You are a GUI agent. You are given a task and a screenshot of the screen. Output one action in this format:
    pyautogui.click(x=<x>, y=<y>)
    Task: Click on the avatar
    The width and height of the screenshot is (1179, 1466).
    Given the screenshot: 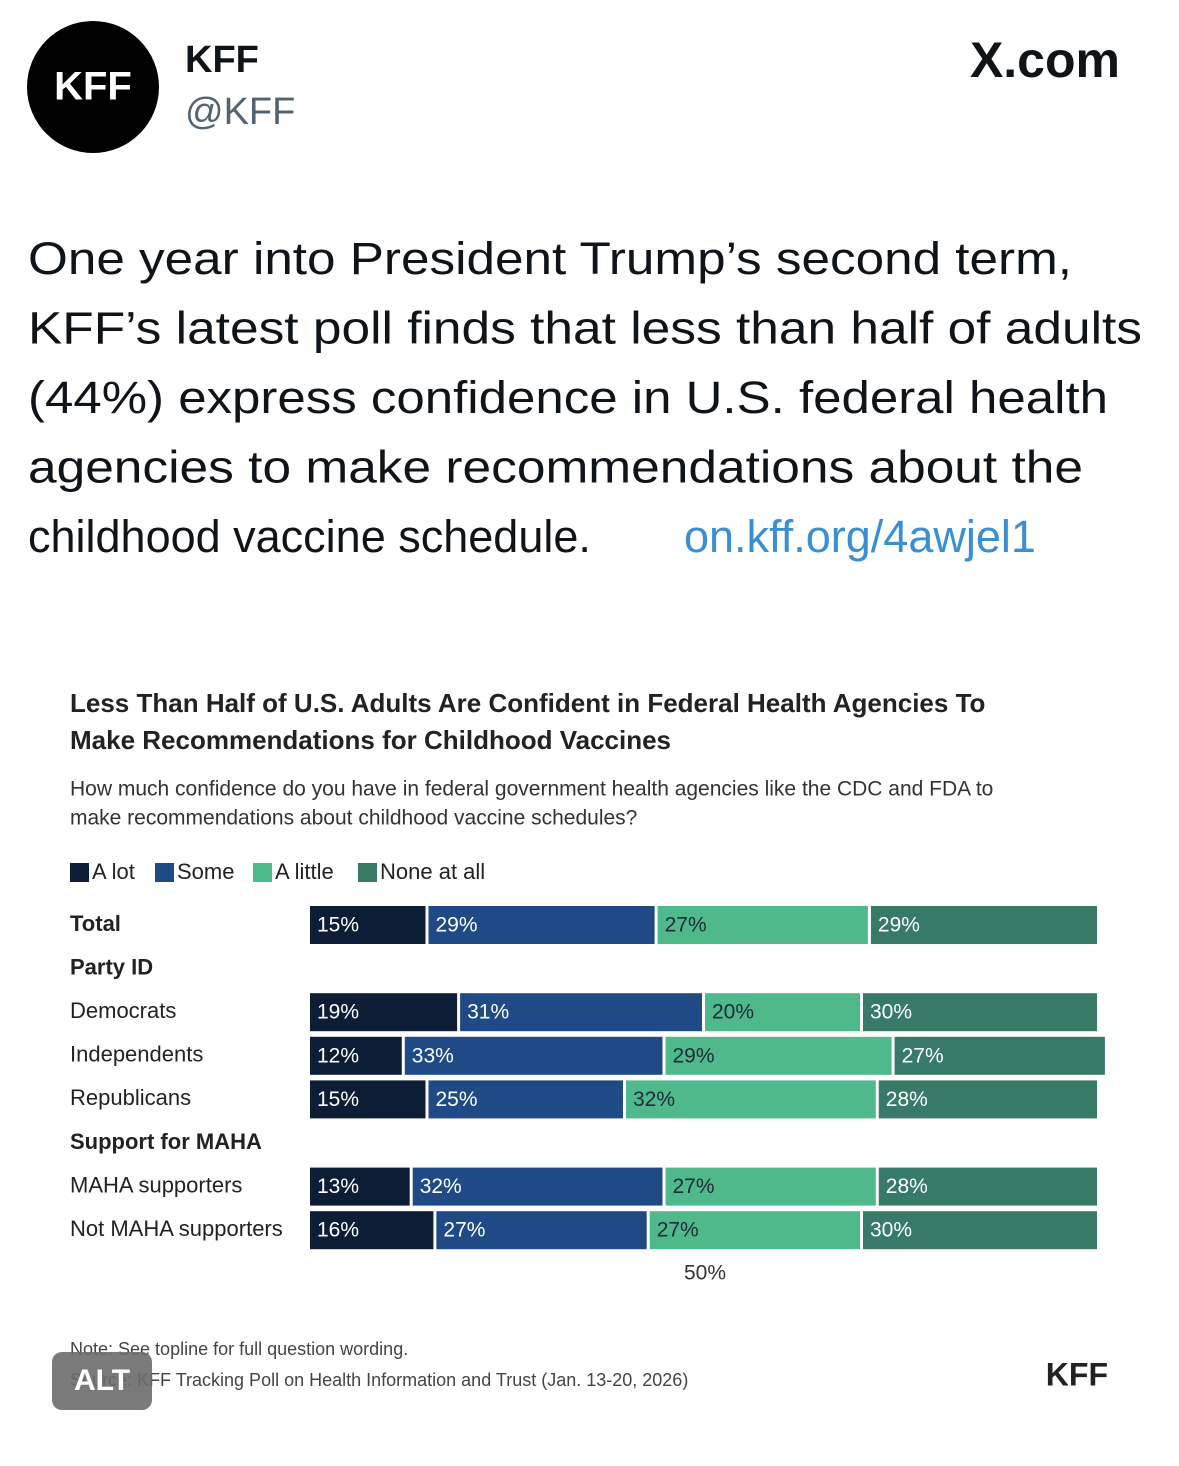 What is the action you would take?
    pyautogui.click(x=93, y=87)
    